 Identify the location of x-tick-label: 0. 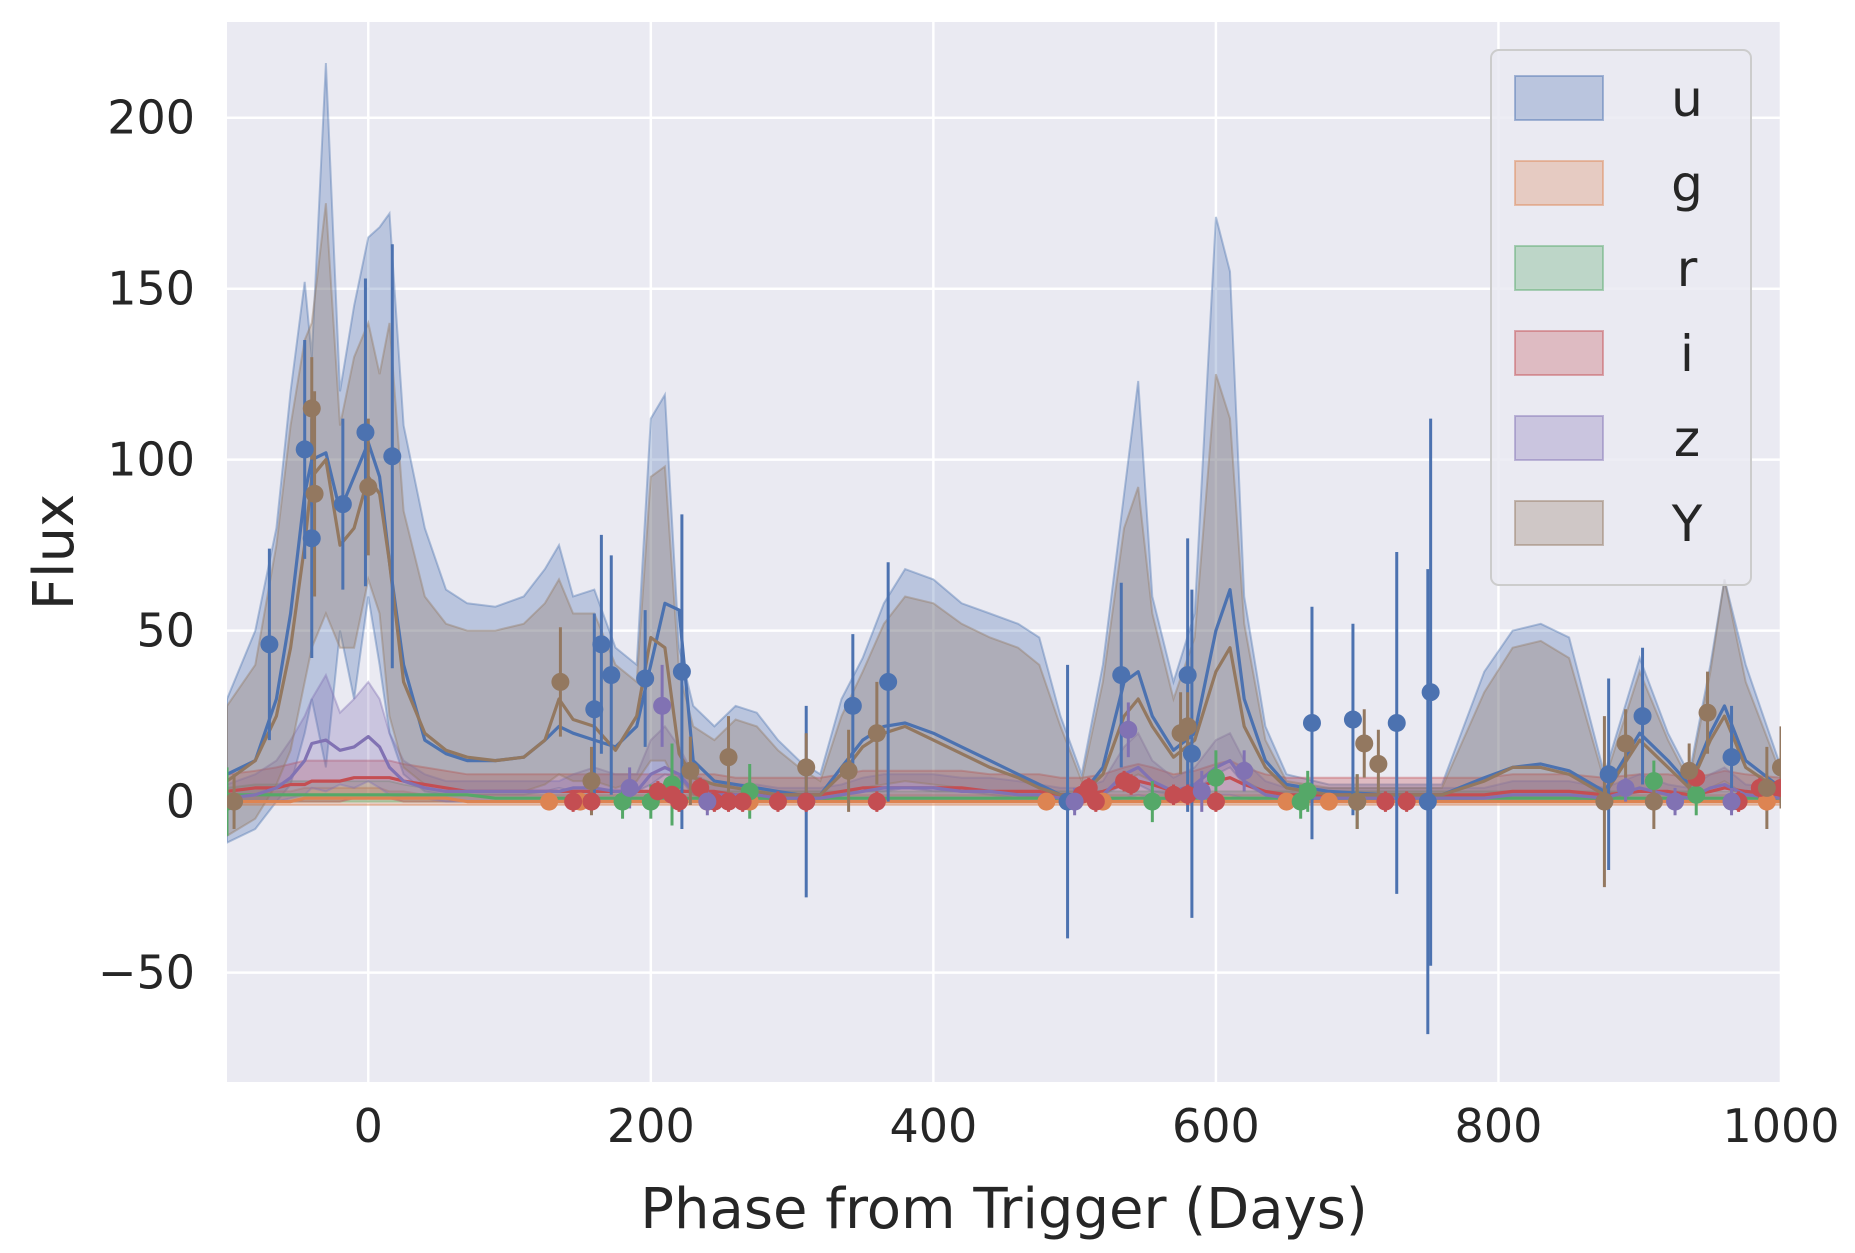
(368, 1126).